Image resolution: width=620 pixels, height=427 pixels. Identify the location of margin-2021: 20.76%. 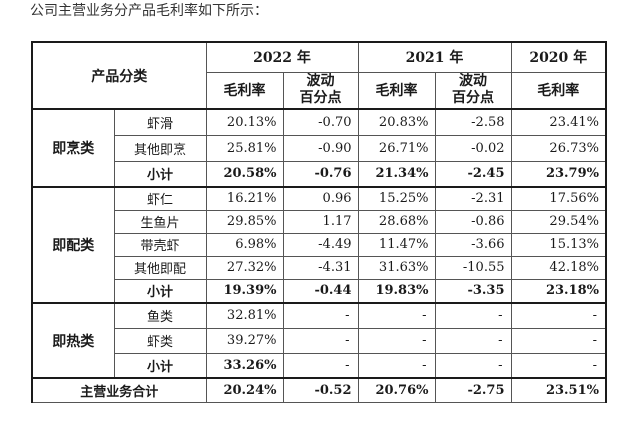
(396, 390).